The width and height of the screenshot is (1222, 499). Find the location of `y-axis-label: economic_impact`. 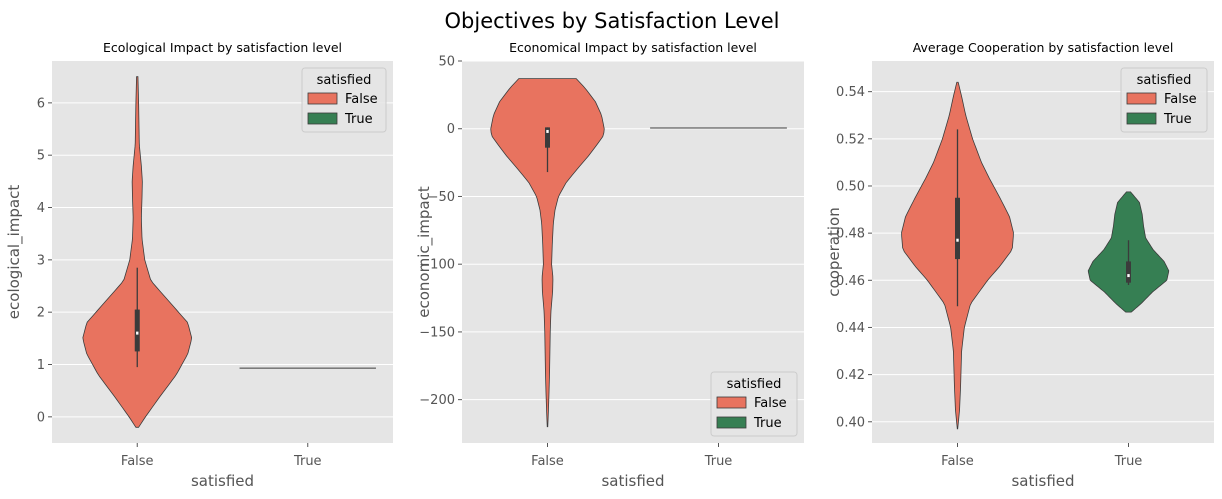

y-axis-label: economic_impact is located at coordinates (424, 252).